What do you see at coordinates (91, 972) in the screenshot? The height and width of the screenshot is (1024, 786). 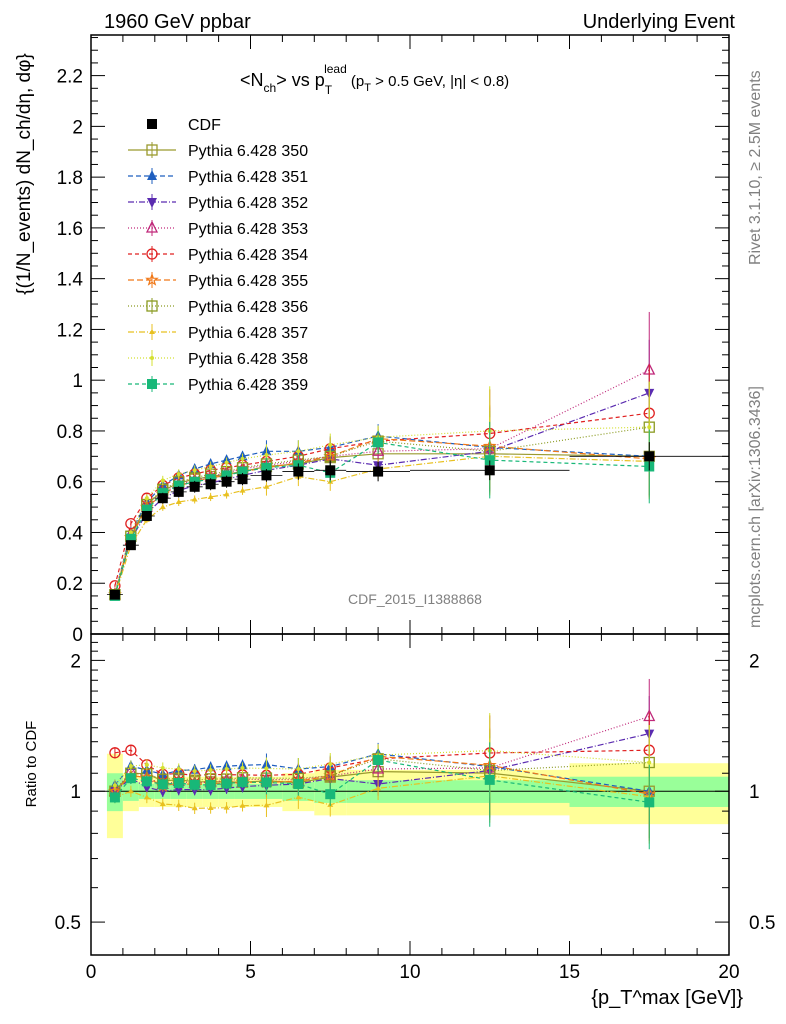 I see `x-tick-label: 0` at bounding box center [91, 972].